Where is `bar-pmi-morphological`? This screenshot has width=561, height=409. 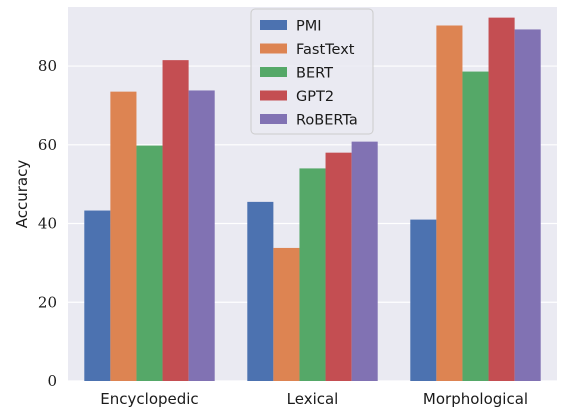 bar-pmi-morphological is located at coordinates (423, 300).